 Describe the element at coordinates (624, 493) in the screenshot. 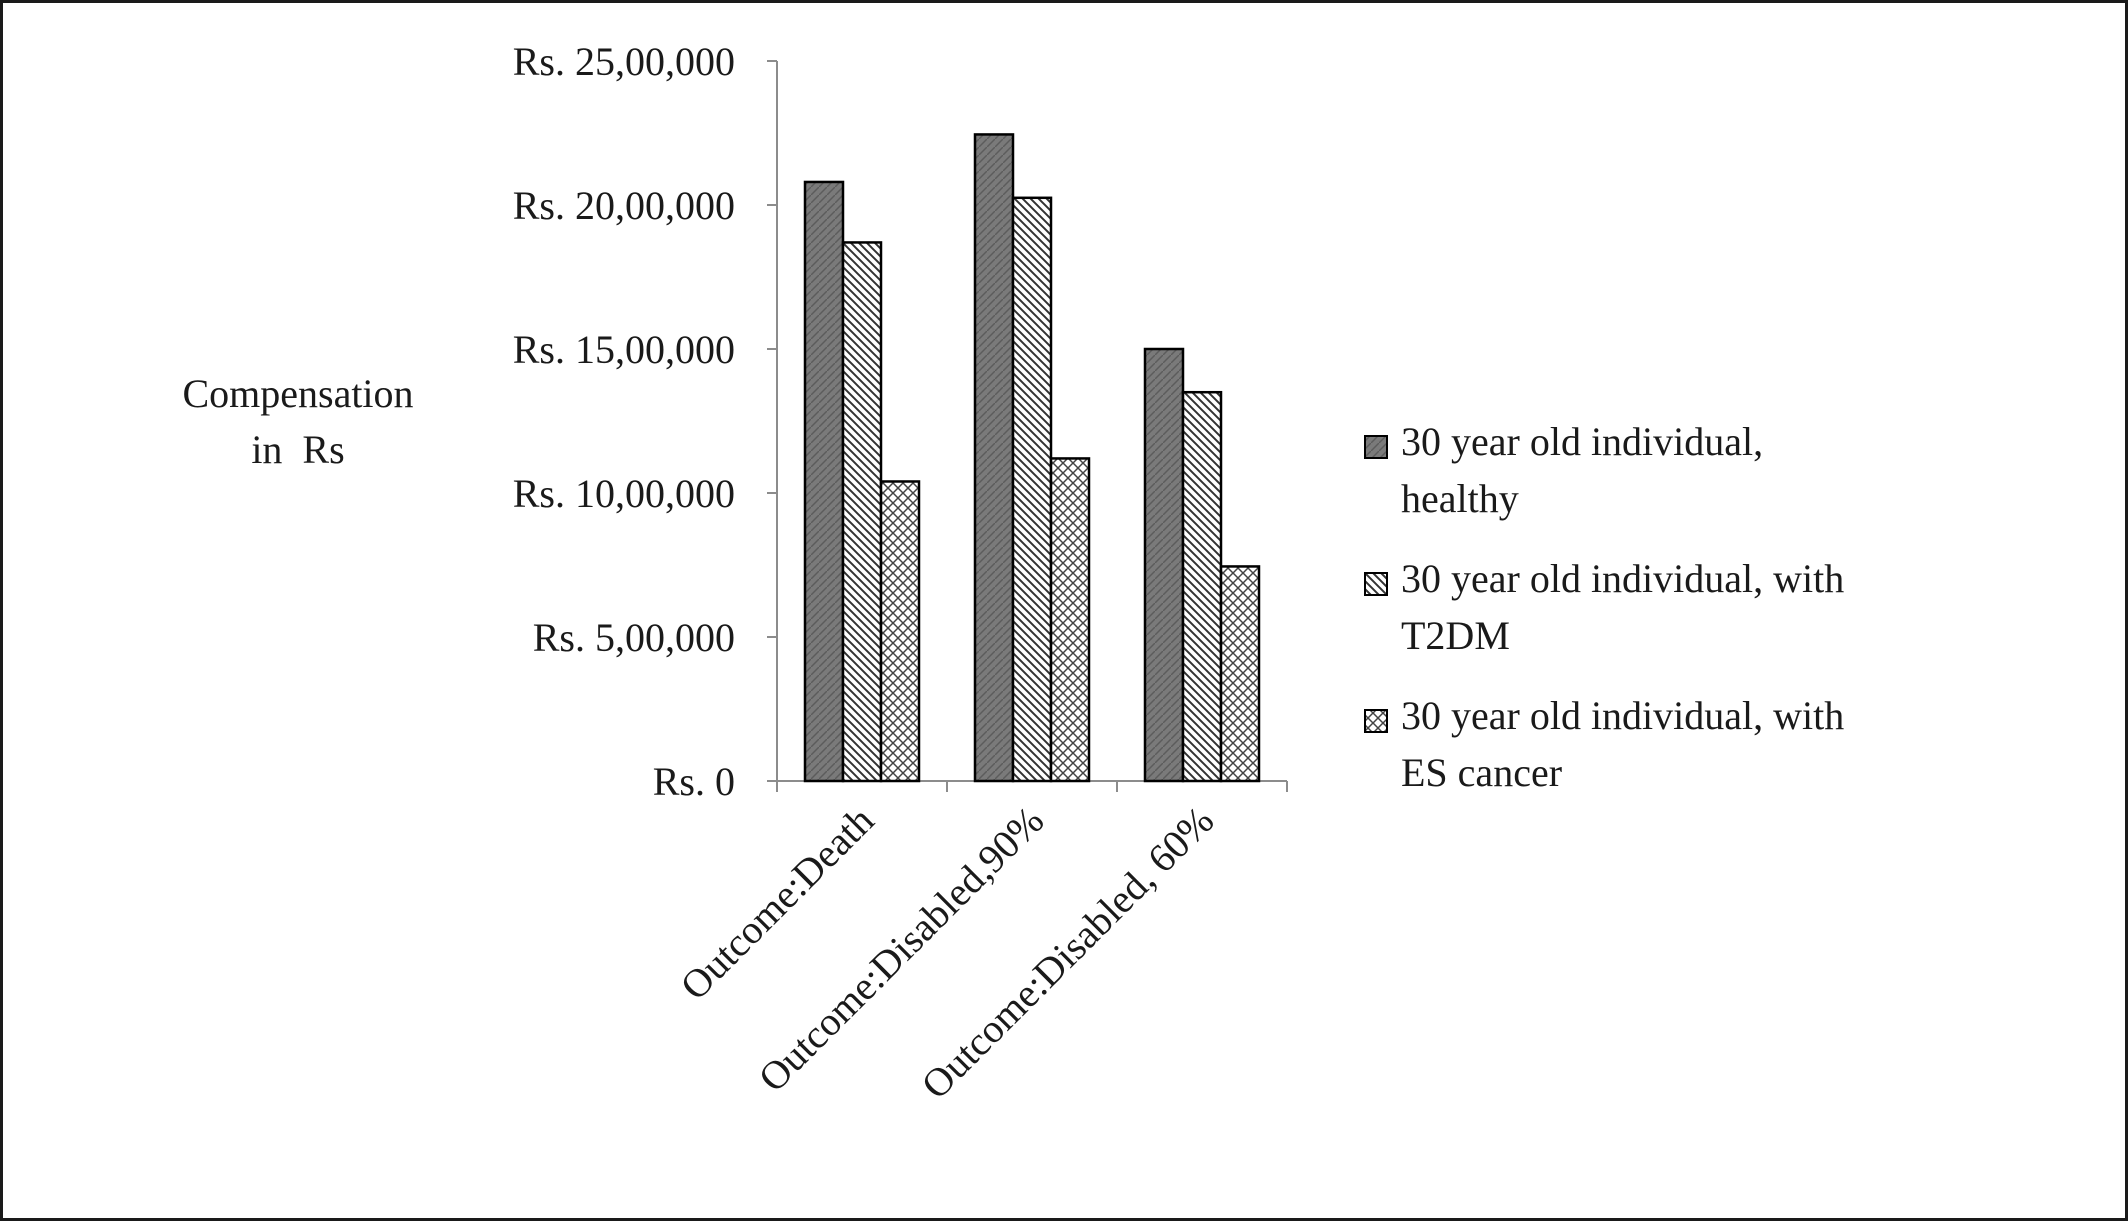

I see `y-tick-label: Rs. 10,00,000` at that location.